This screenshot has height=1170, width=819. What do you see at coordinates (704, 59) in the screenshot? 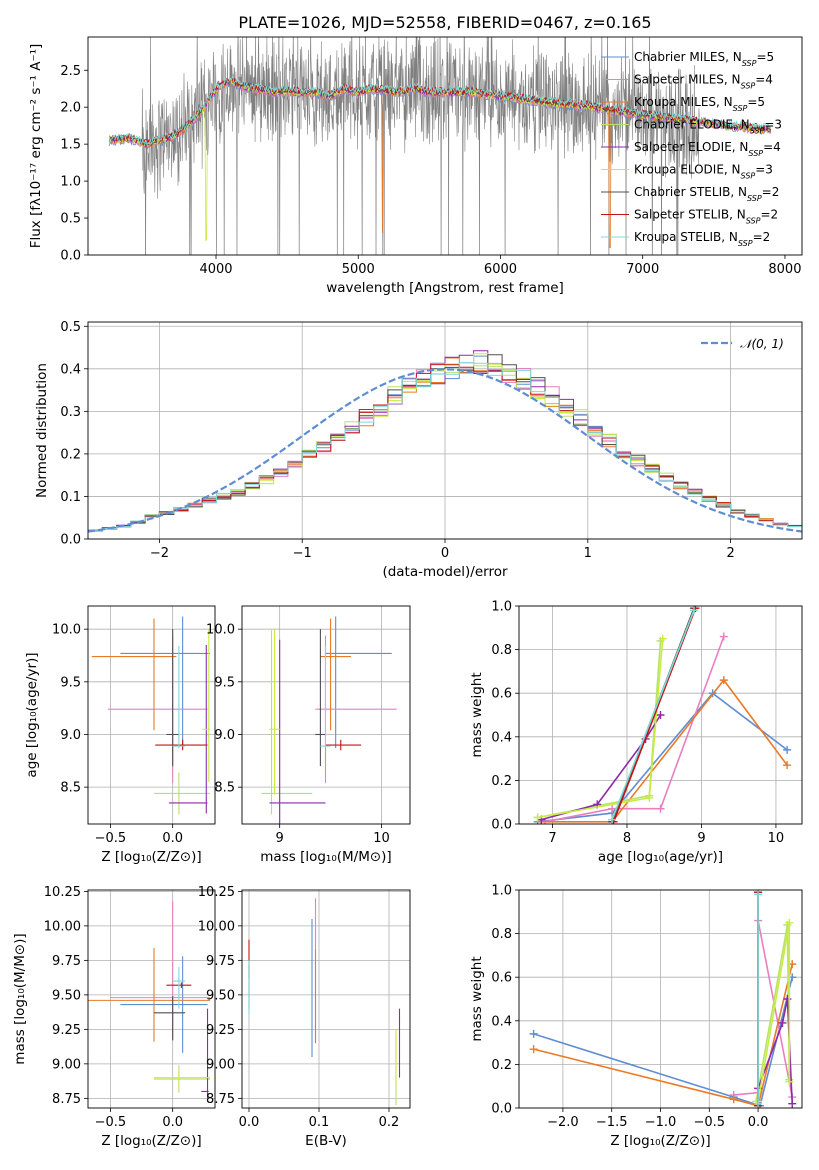
I see `legend-entry: Chabrier MILES, NSSP=5` at bounding box center [704, 59].